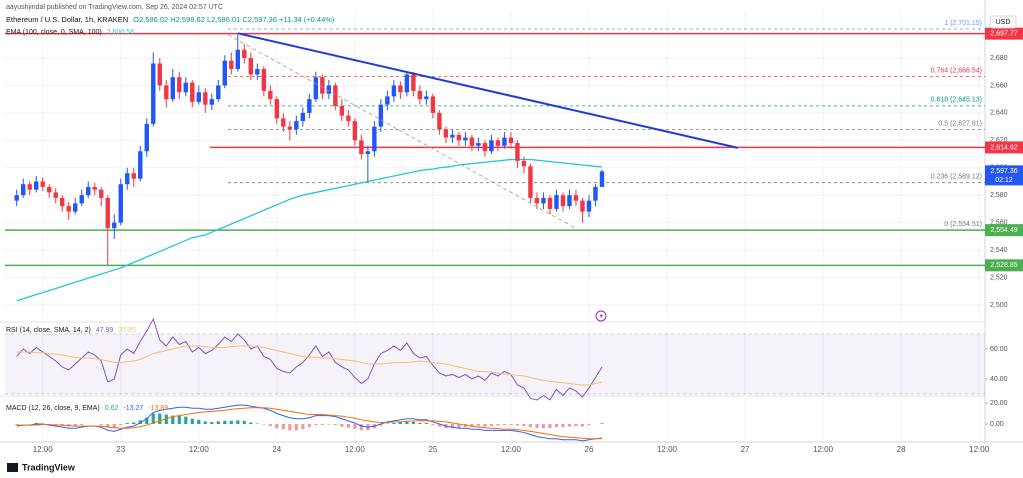 Image resolution: width=1023 pixels, height=478 pixels. I want to click on fib-label: 0 (2,554.51), so click(963, 224).